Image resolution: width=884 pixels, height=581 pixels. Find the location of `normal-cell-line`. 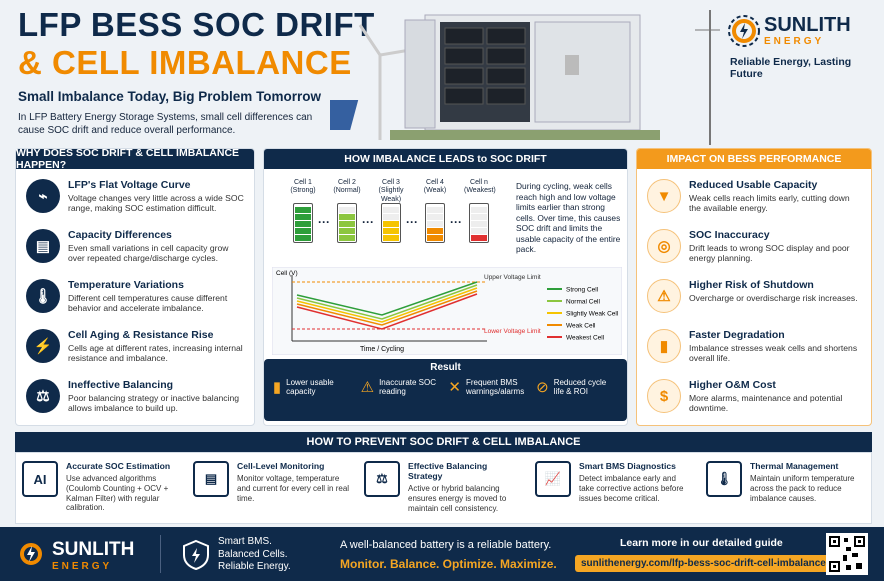

normal-cell-line is located at coordinates (387, 302).